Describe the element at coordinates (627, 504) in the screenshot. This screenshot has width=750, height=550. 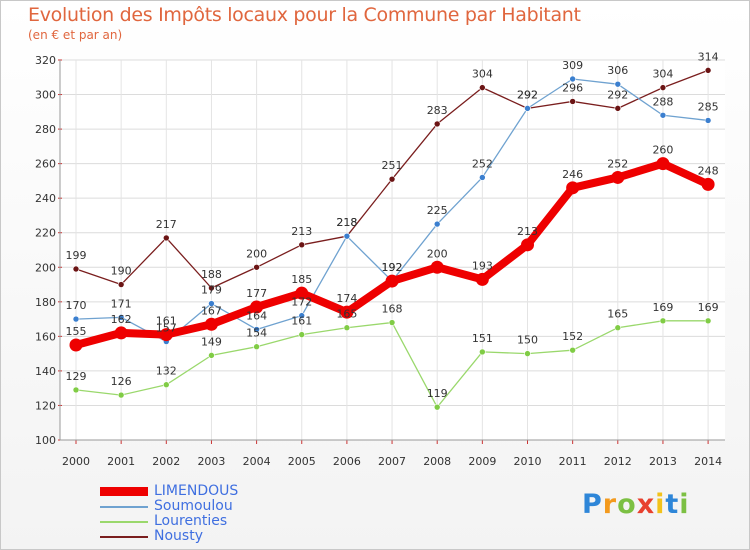
I see `logo-letter: o` at that location.